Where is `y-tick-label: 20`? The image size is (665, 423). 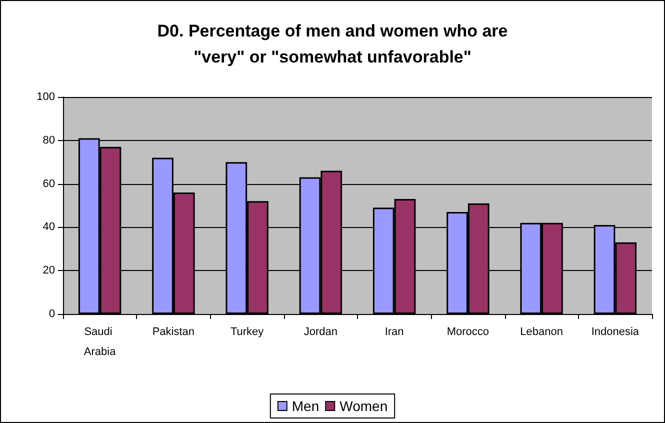 y-tick-label: 20 is located at coordinates (48, 270).